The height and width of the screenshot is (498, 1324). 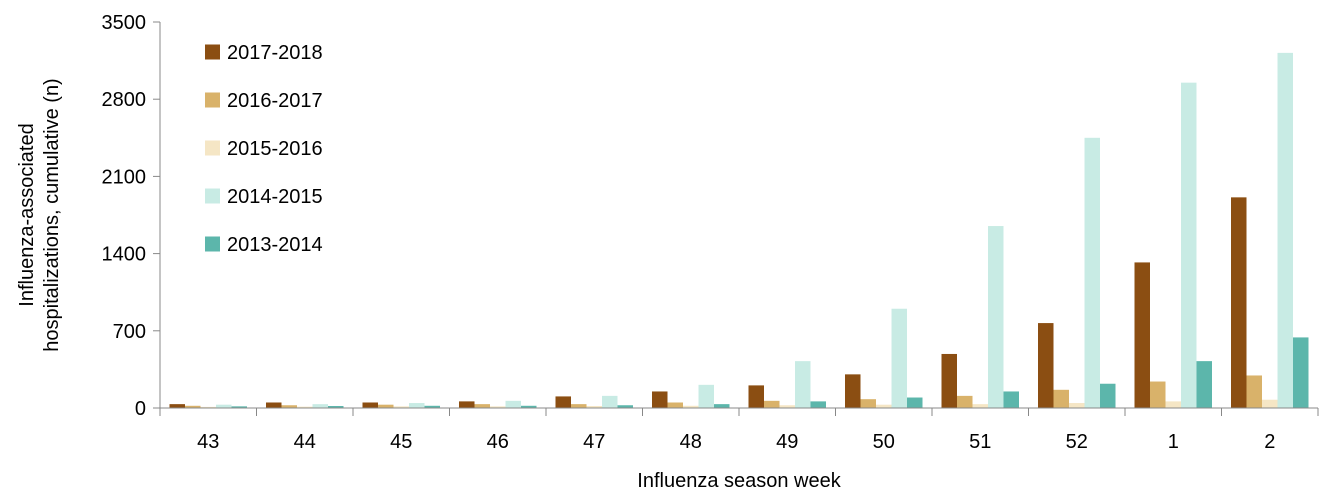 What do you see at coordinates (275, 245) in the screenshot?
I see `legend-label-2013-2014: 2013-2014` at bounding box center [275, 245].